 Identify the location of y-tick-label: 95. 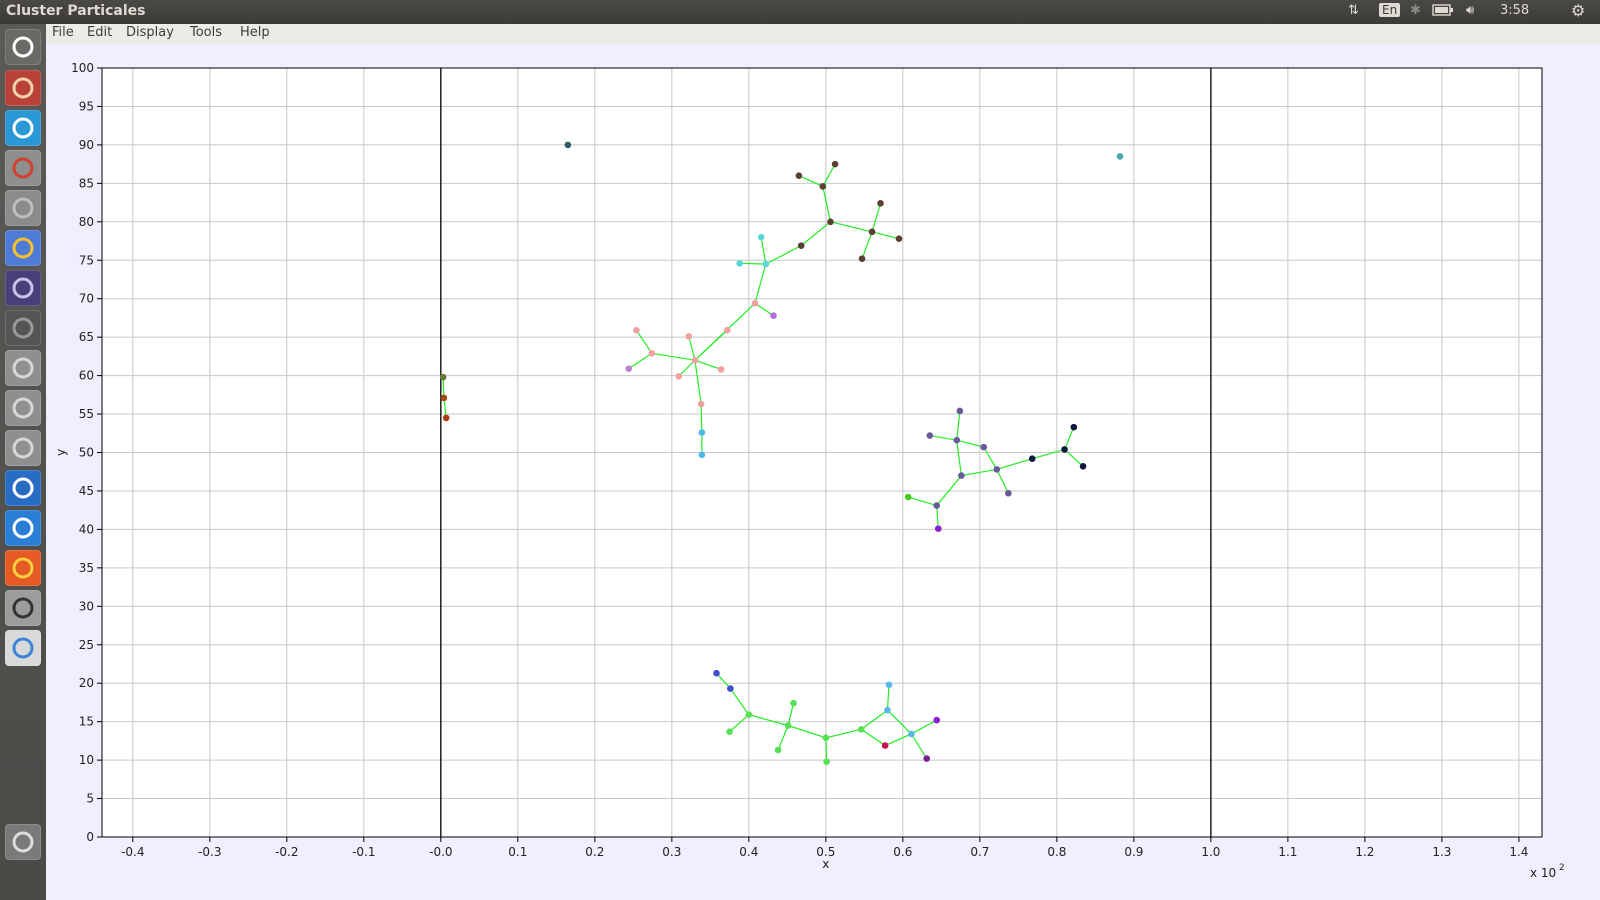
(86, 106).